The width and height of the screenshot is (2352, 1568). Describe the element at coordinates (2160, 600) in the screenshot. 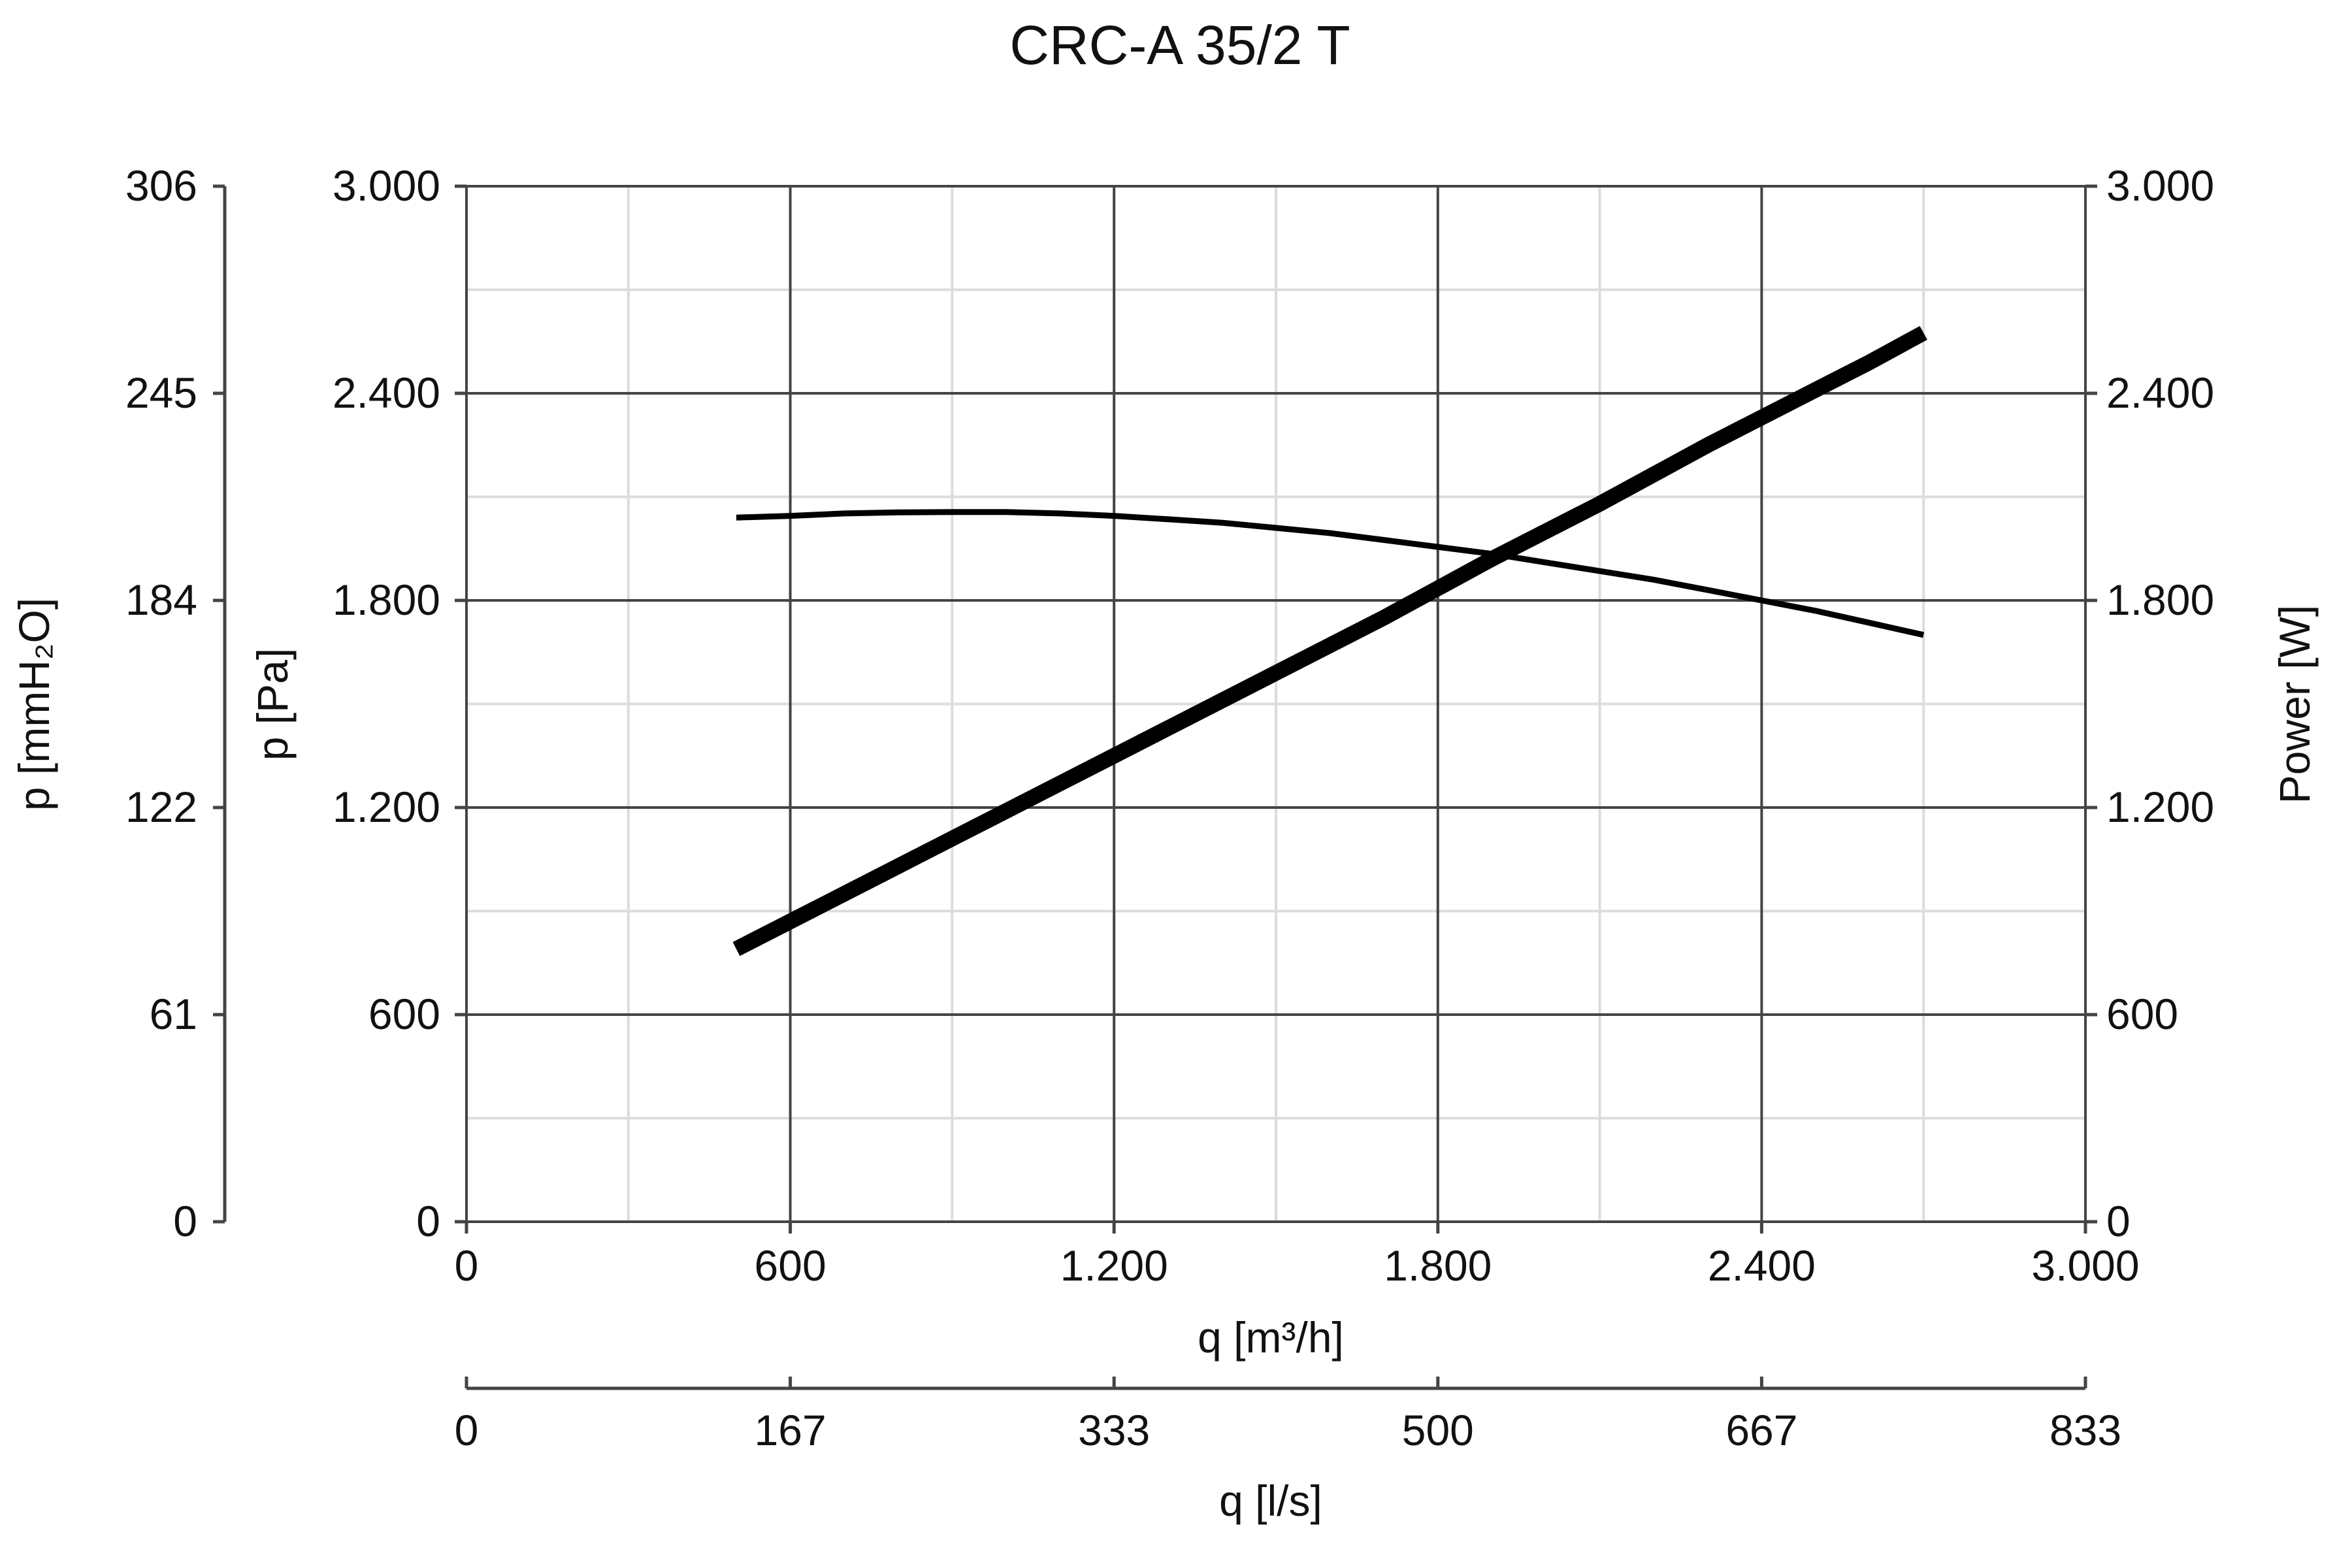

I see `power-tick-label: 1.800` at that location.